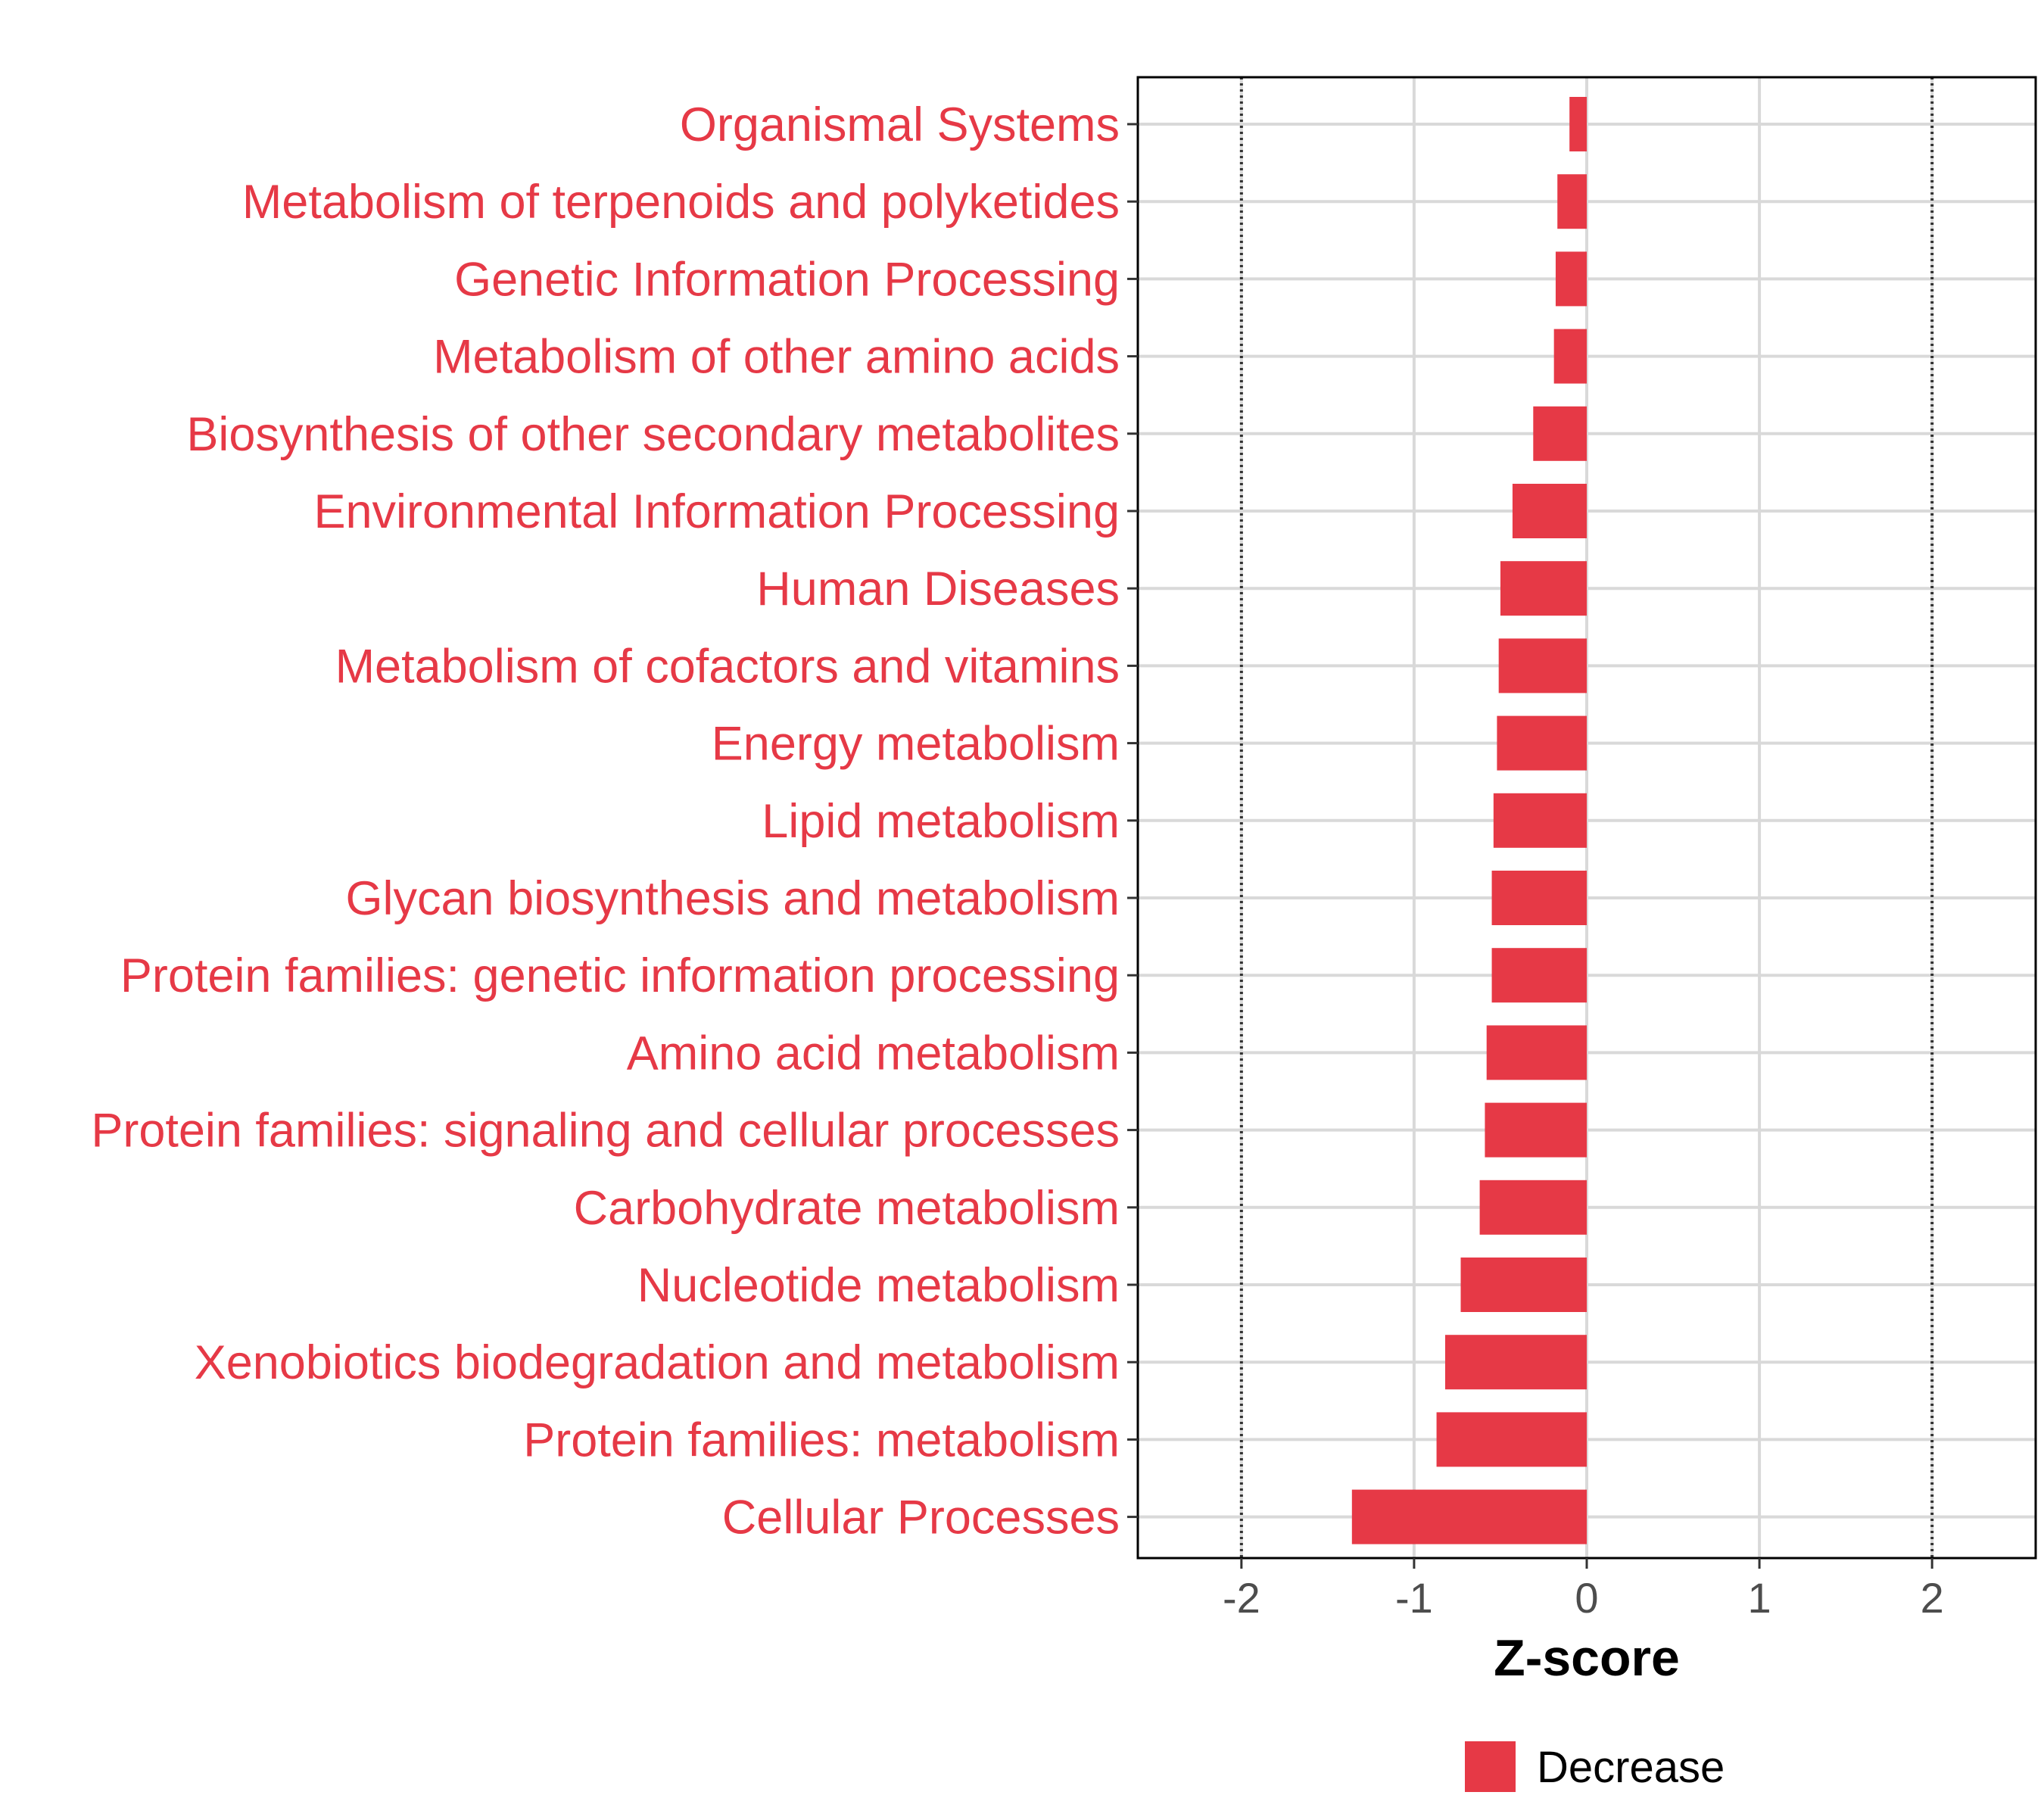  I want to click on category-label-8: Energy metabolism, so click(916, 744).